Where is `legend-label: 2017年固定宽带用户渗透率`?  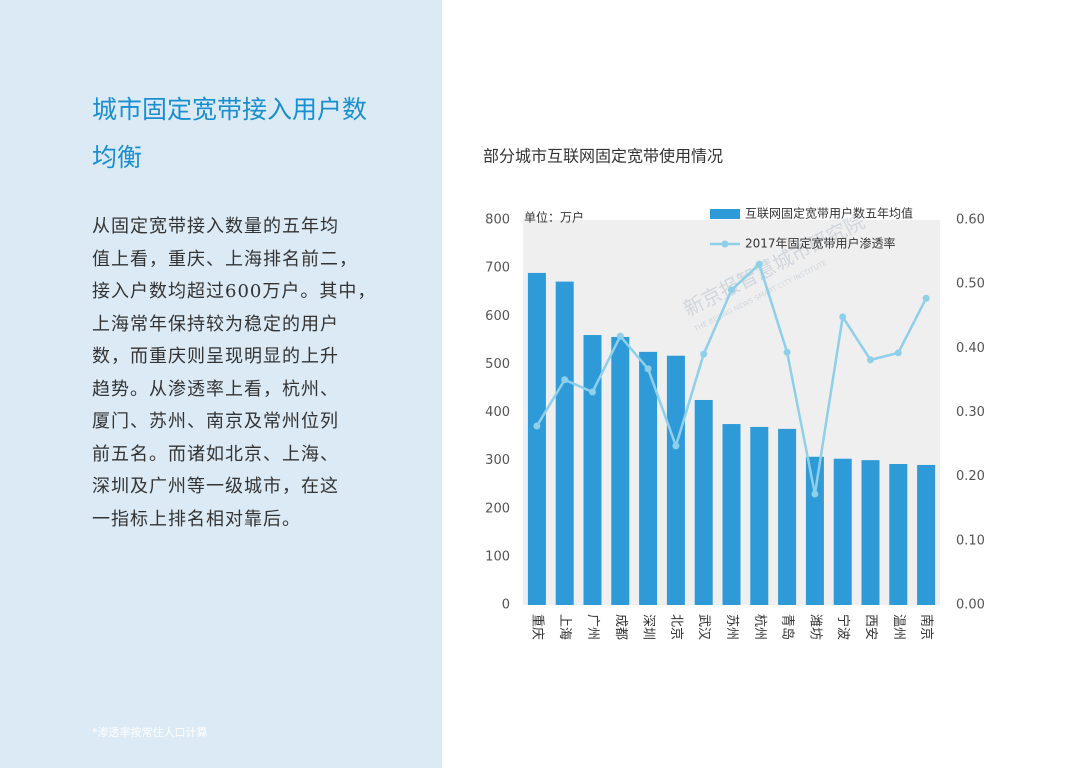 legend-label: 2017年固定宽带用户渗透率 is located at coordinates (820, 243).